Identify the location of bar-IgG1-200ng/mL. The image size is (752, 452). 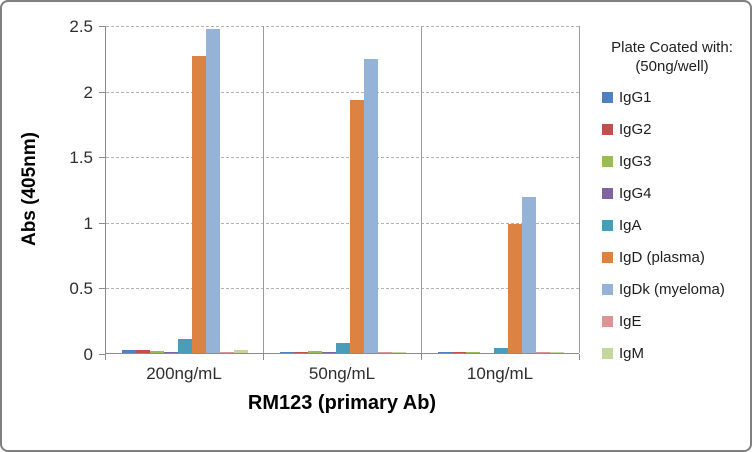
(129, 351).